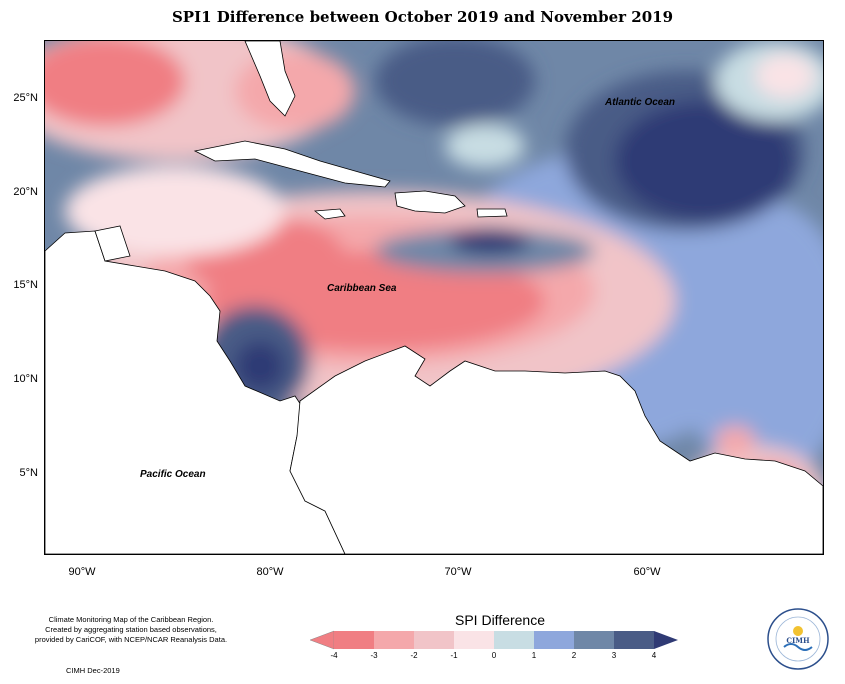 The image size is (845, 684). What do you see at coordinates (374, 655) in the screenshot?
I see `legend-tick-m3: -3` at bounding box center [374, 655].